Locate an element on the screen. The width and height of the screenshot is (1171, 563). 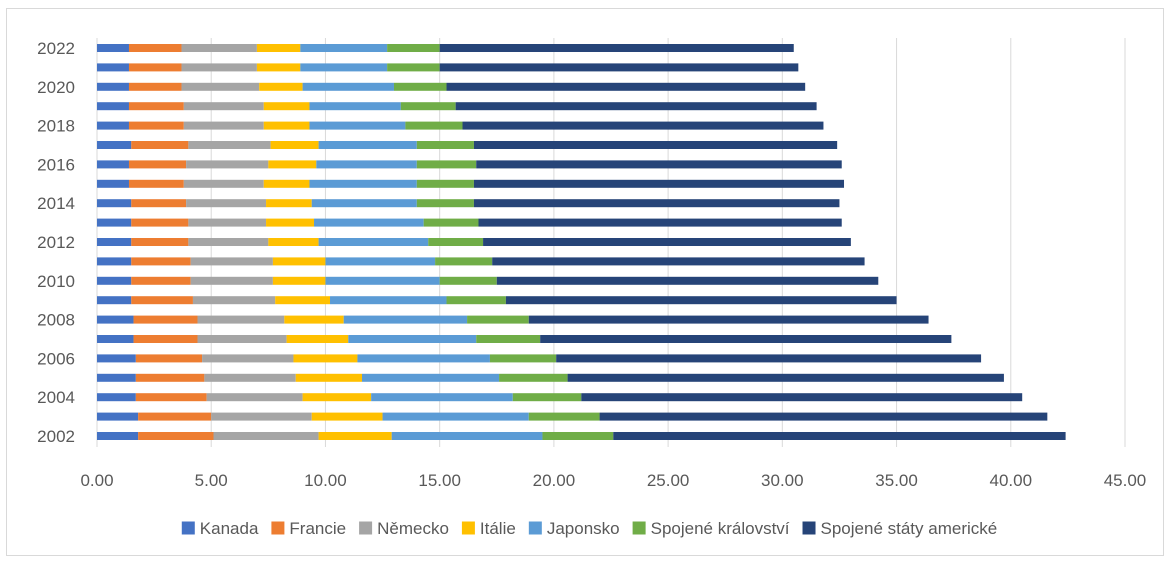
x-tick-label: 25.00 is located at coordinates (668, 480).